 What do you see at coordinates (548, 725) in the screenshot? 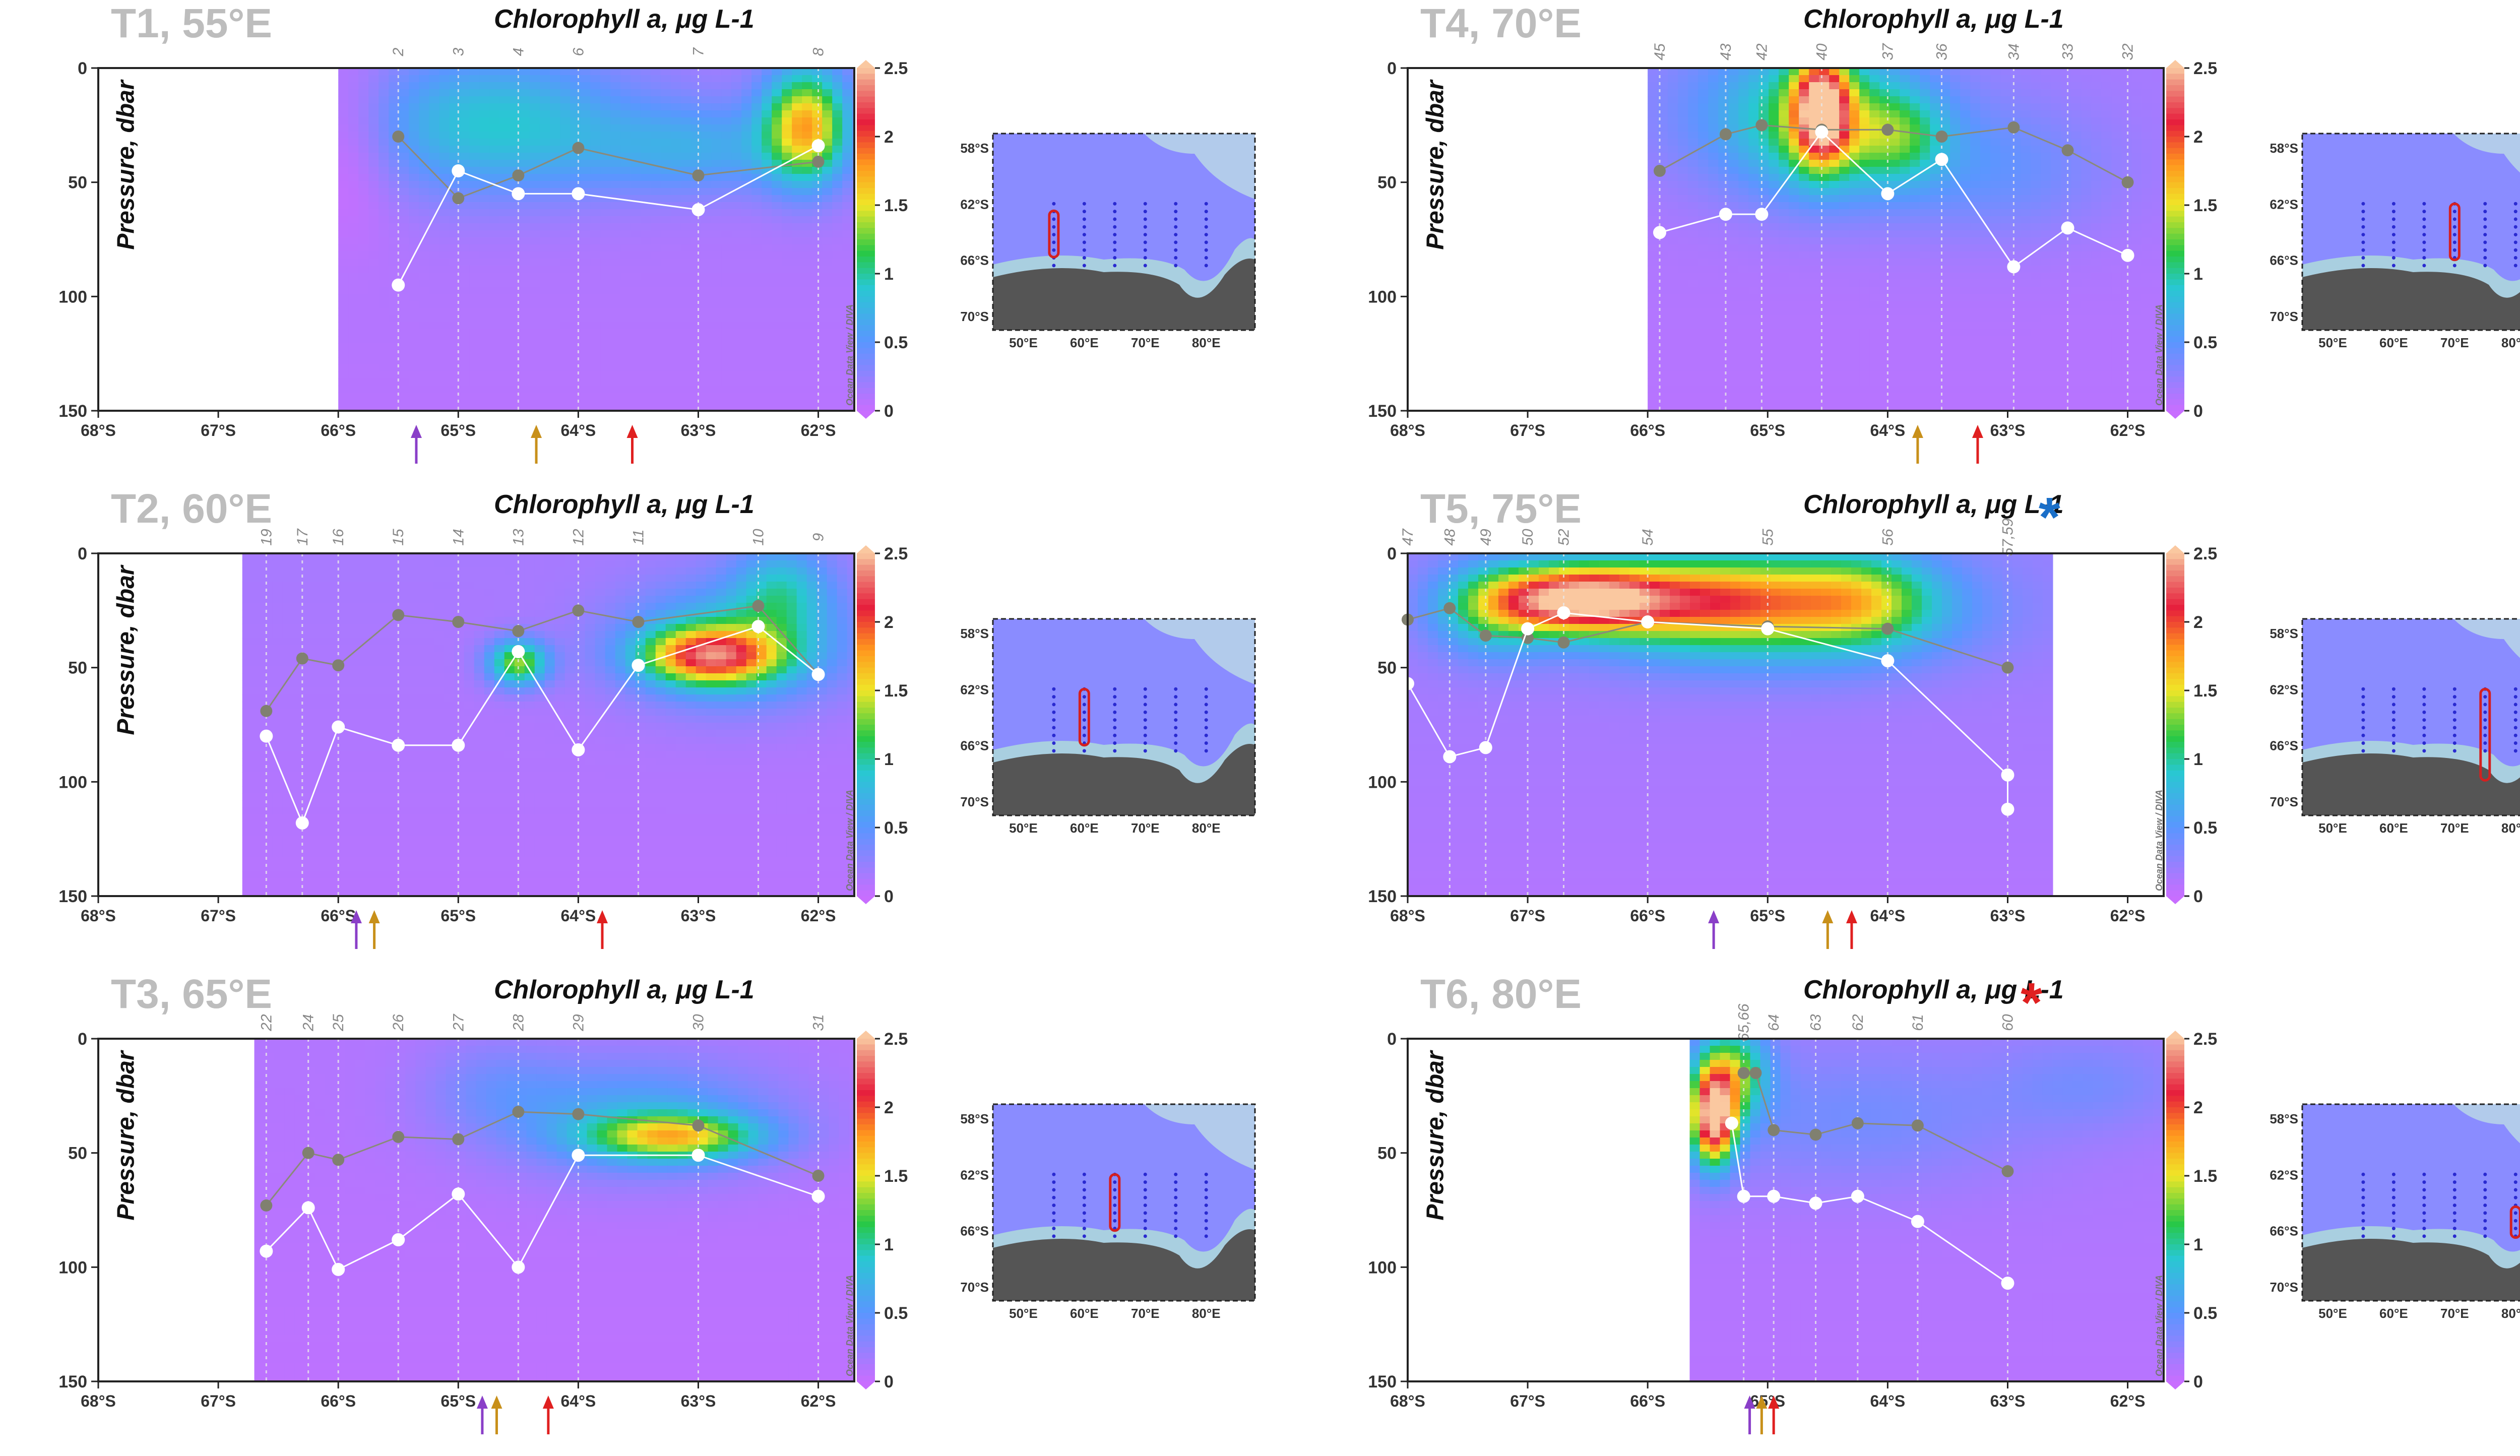
I see `heatmap-field` at bounding box center [548, 725].